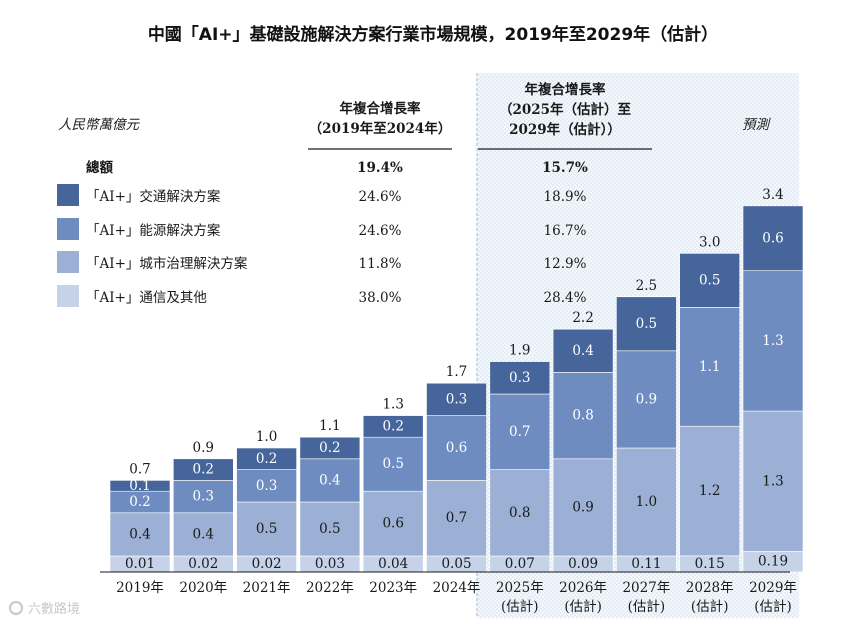 The width and height of the screenshot is (867, 628). Describe the element at coordinates (772, 195) in the screenshot. I see `bar-total-label: 3.4` at that location.